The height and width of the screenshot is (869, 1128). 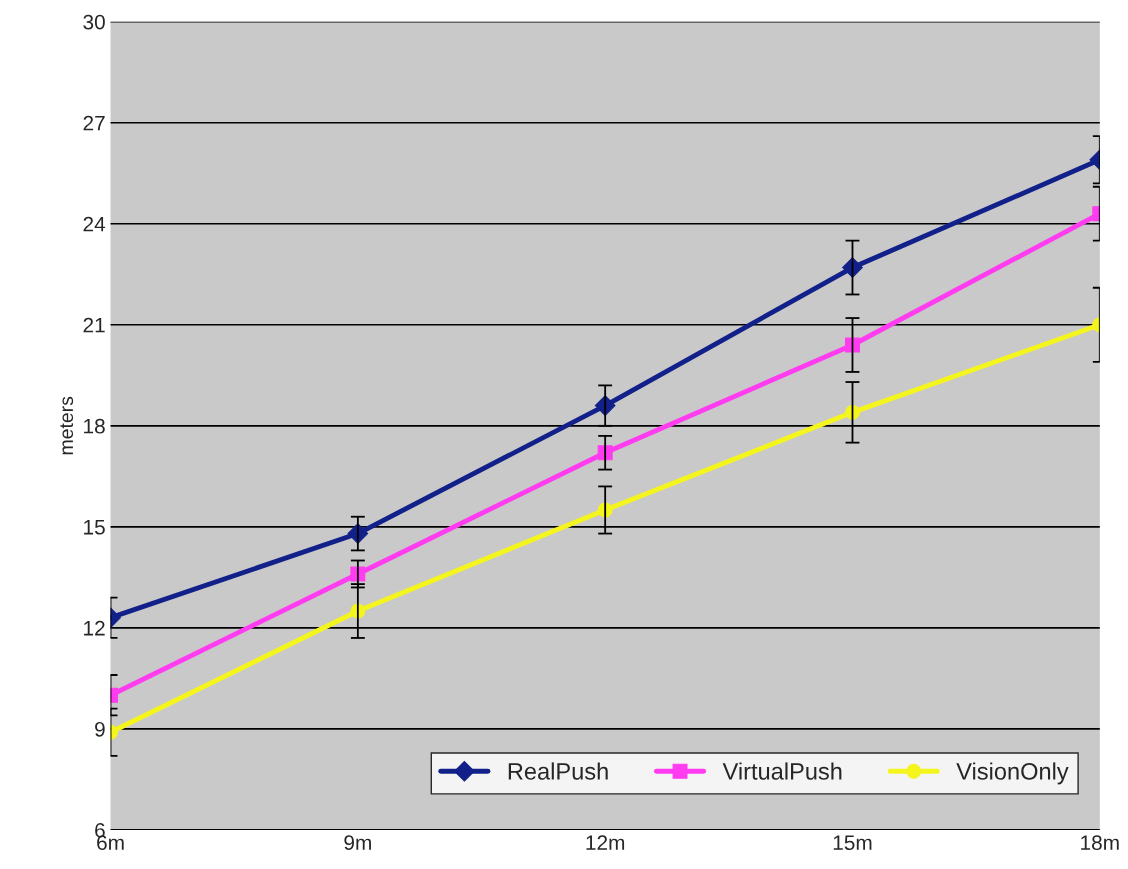 What do you see at coordinates (357, 843) in the screenshot?
I see `x-tick-label: 9m` at bounding box center [357, 843].